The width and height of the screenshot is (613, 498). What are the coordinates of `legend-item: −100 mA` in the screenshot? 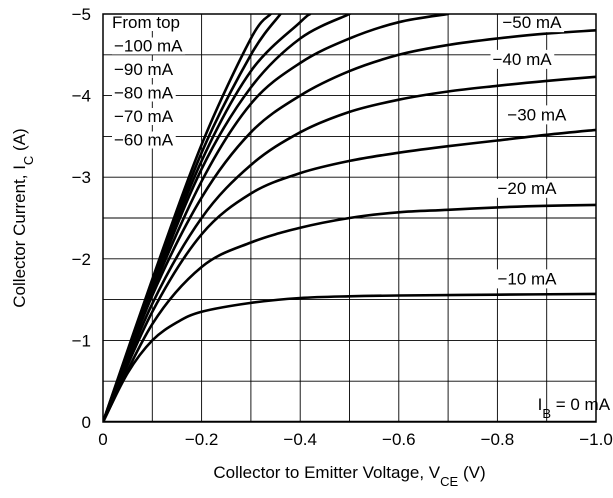 It's located at (148, 46).